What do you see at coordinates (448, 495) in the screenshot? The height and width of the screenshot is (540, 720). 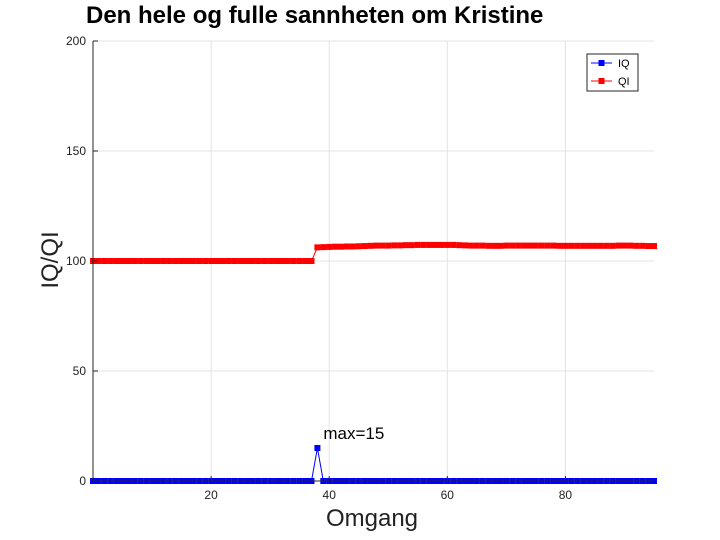 I see `x-tick-label: 60` at bounding box center [448, 495].